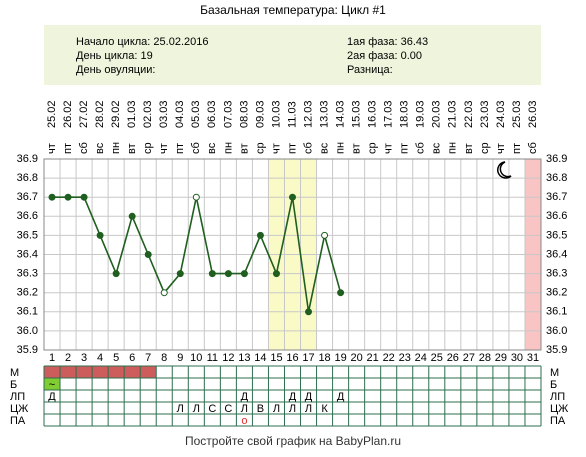 Image resolution: width=586 pixels, height=457 pixels. What do you see at coordinates (116, 114) in the screenshot?
I see `date-label: 29.02` at bounding box center [116, 114].